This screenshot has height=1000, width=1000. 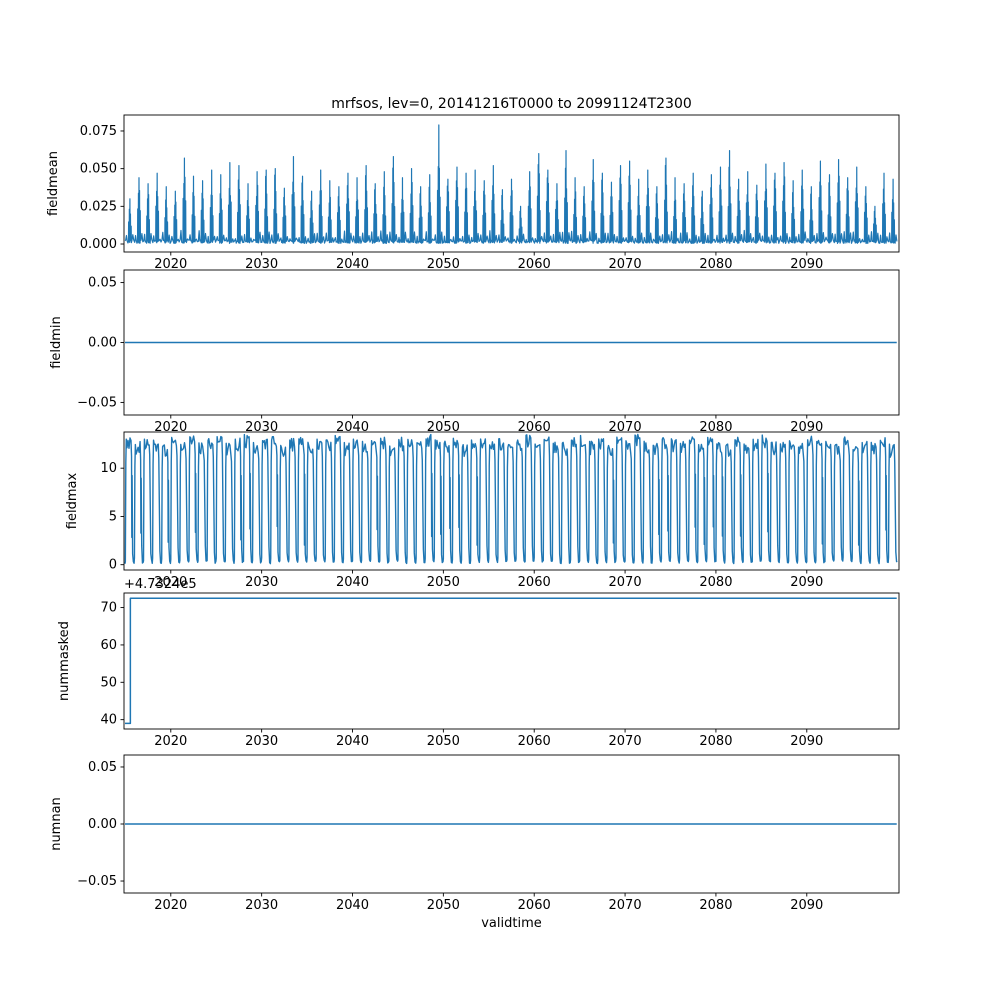 What do you see at coordinates (108, 468) in the screenshot?
I see `y-tick-label: 10` at bounding box center [108, 468].